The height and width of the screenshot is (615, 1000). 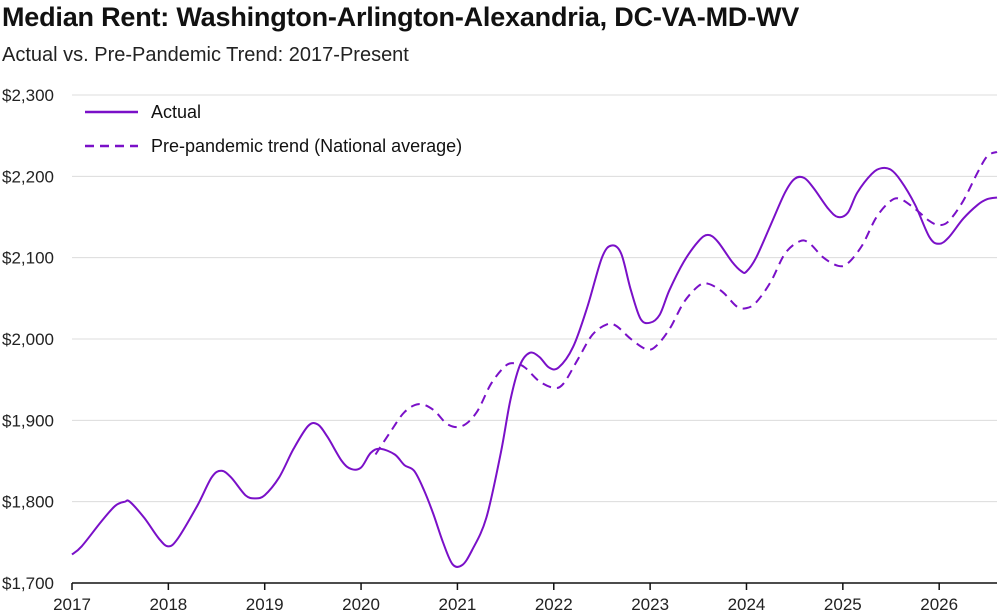 What do you see at coordinates (306, 146) in the screenshot?
I see `legend-label: Pre-pandemic trend (National average)` at bounding box center [306, 146].